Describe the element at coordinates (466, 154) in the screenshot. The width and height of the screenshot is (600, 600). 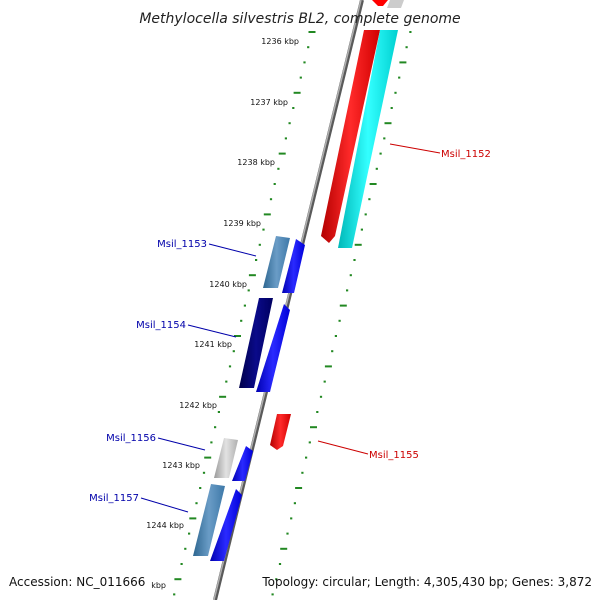
I see `gene-label-msil-1152: Msil_1152` at that location.